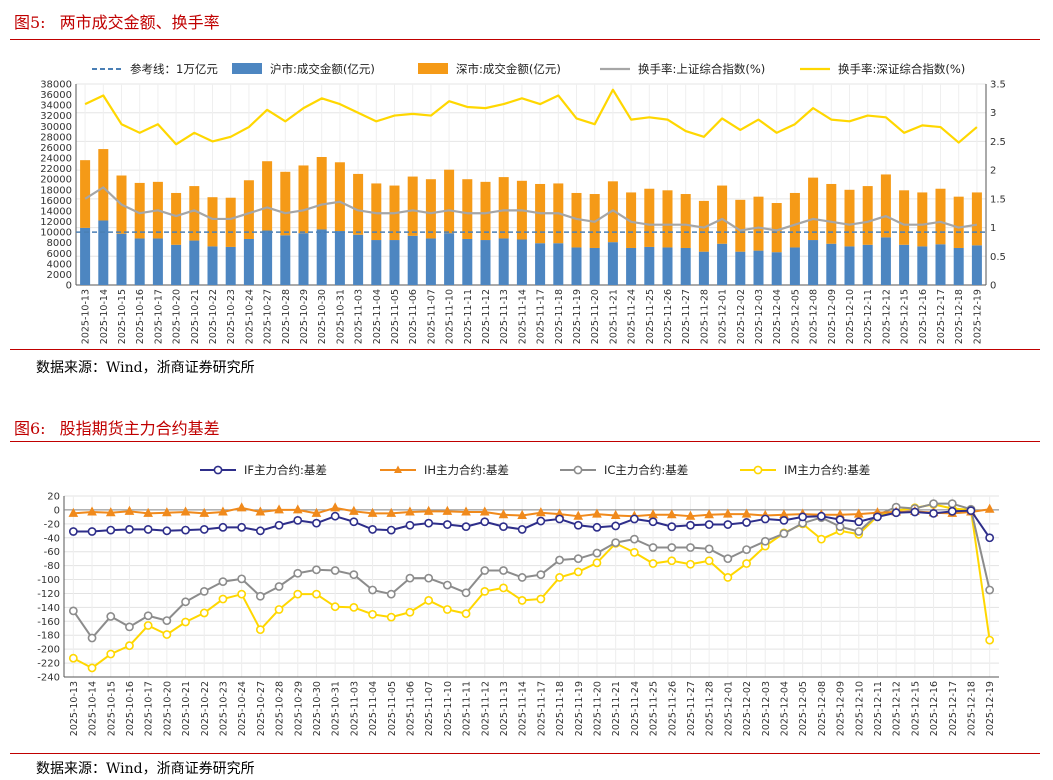  What do you see at coordinates (268, 316) in the screenshot?
I see `x-tick-label: 2025-10-27` at bounding box center [268, 316].